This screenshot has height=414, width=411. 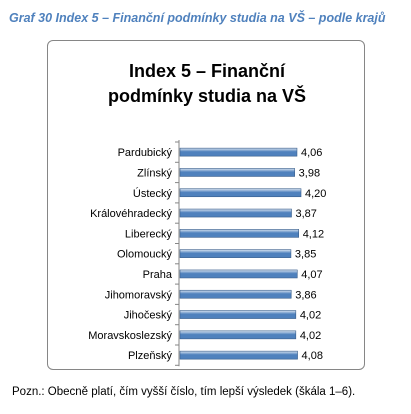 I want to click on value-label: 4,08, so click(x=312, y=356).